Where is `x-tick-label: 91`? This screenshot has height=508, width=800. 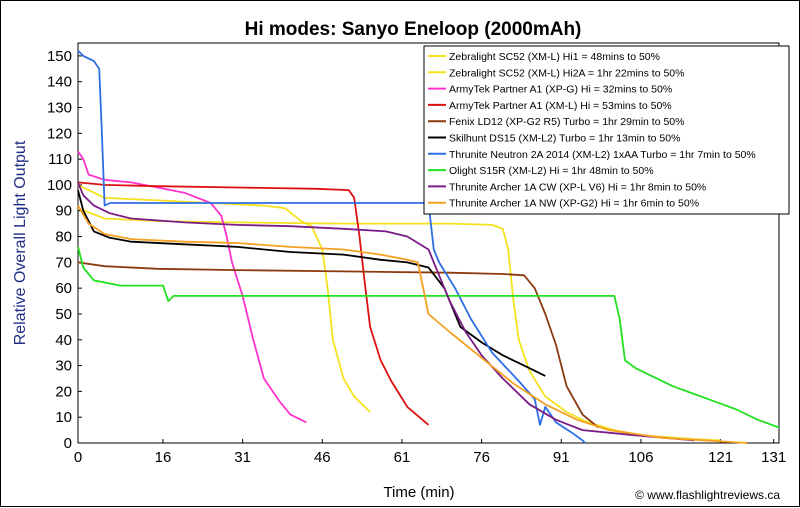 x-tick-label: 91 is located at coordinates (561, 457).